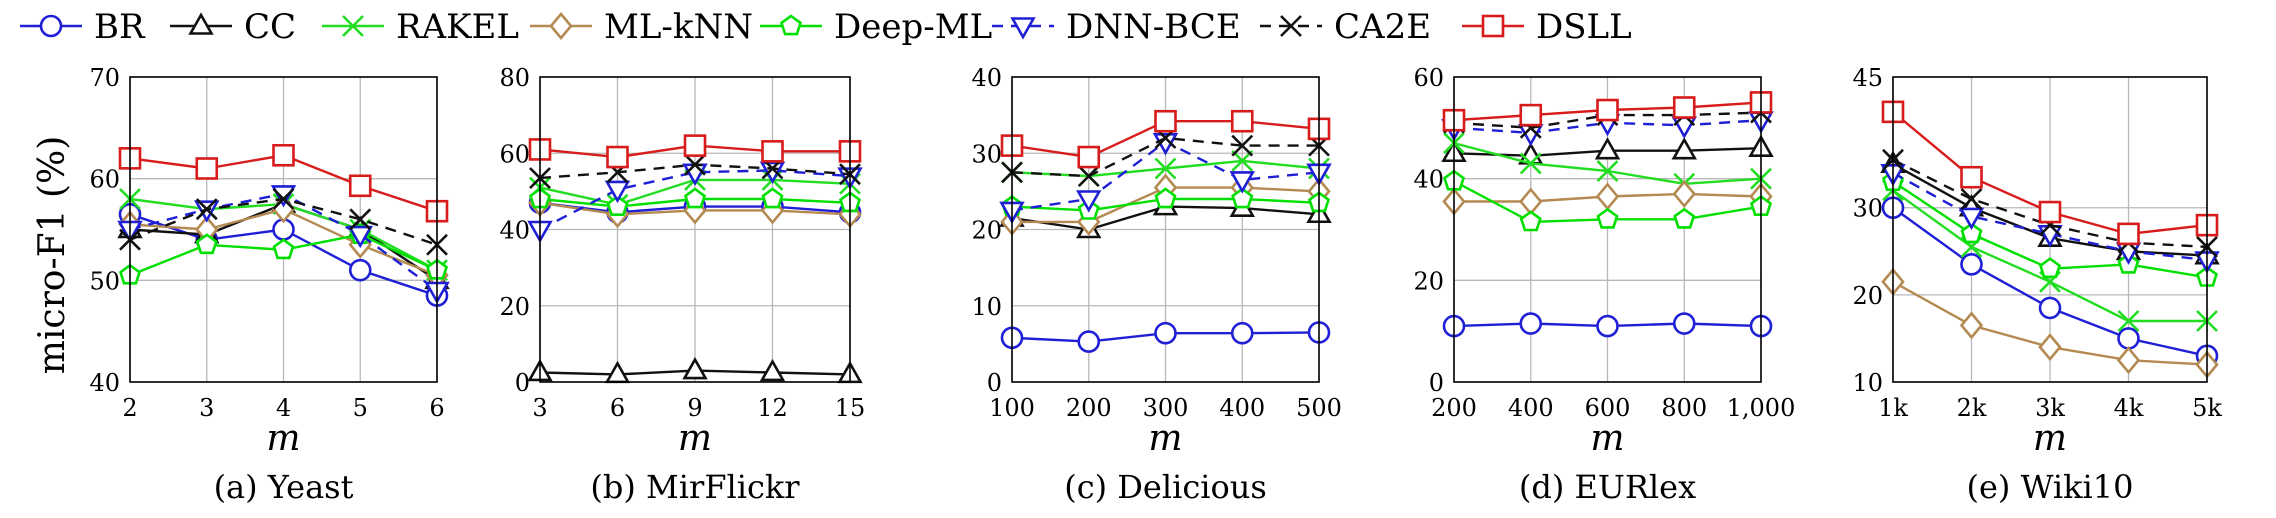 The image size is (2276, 518). Describe the element at coordinates (514, 78) in the screenshot. I see `y-tick-label: 80` at that location.